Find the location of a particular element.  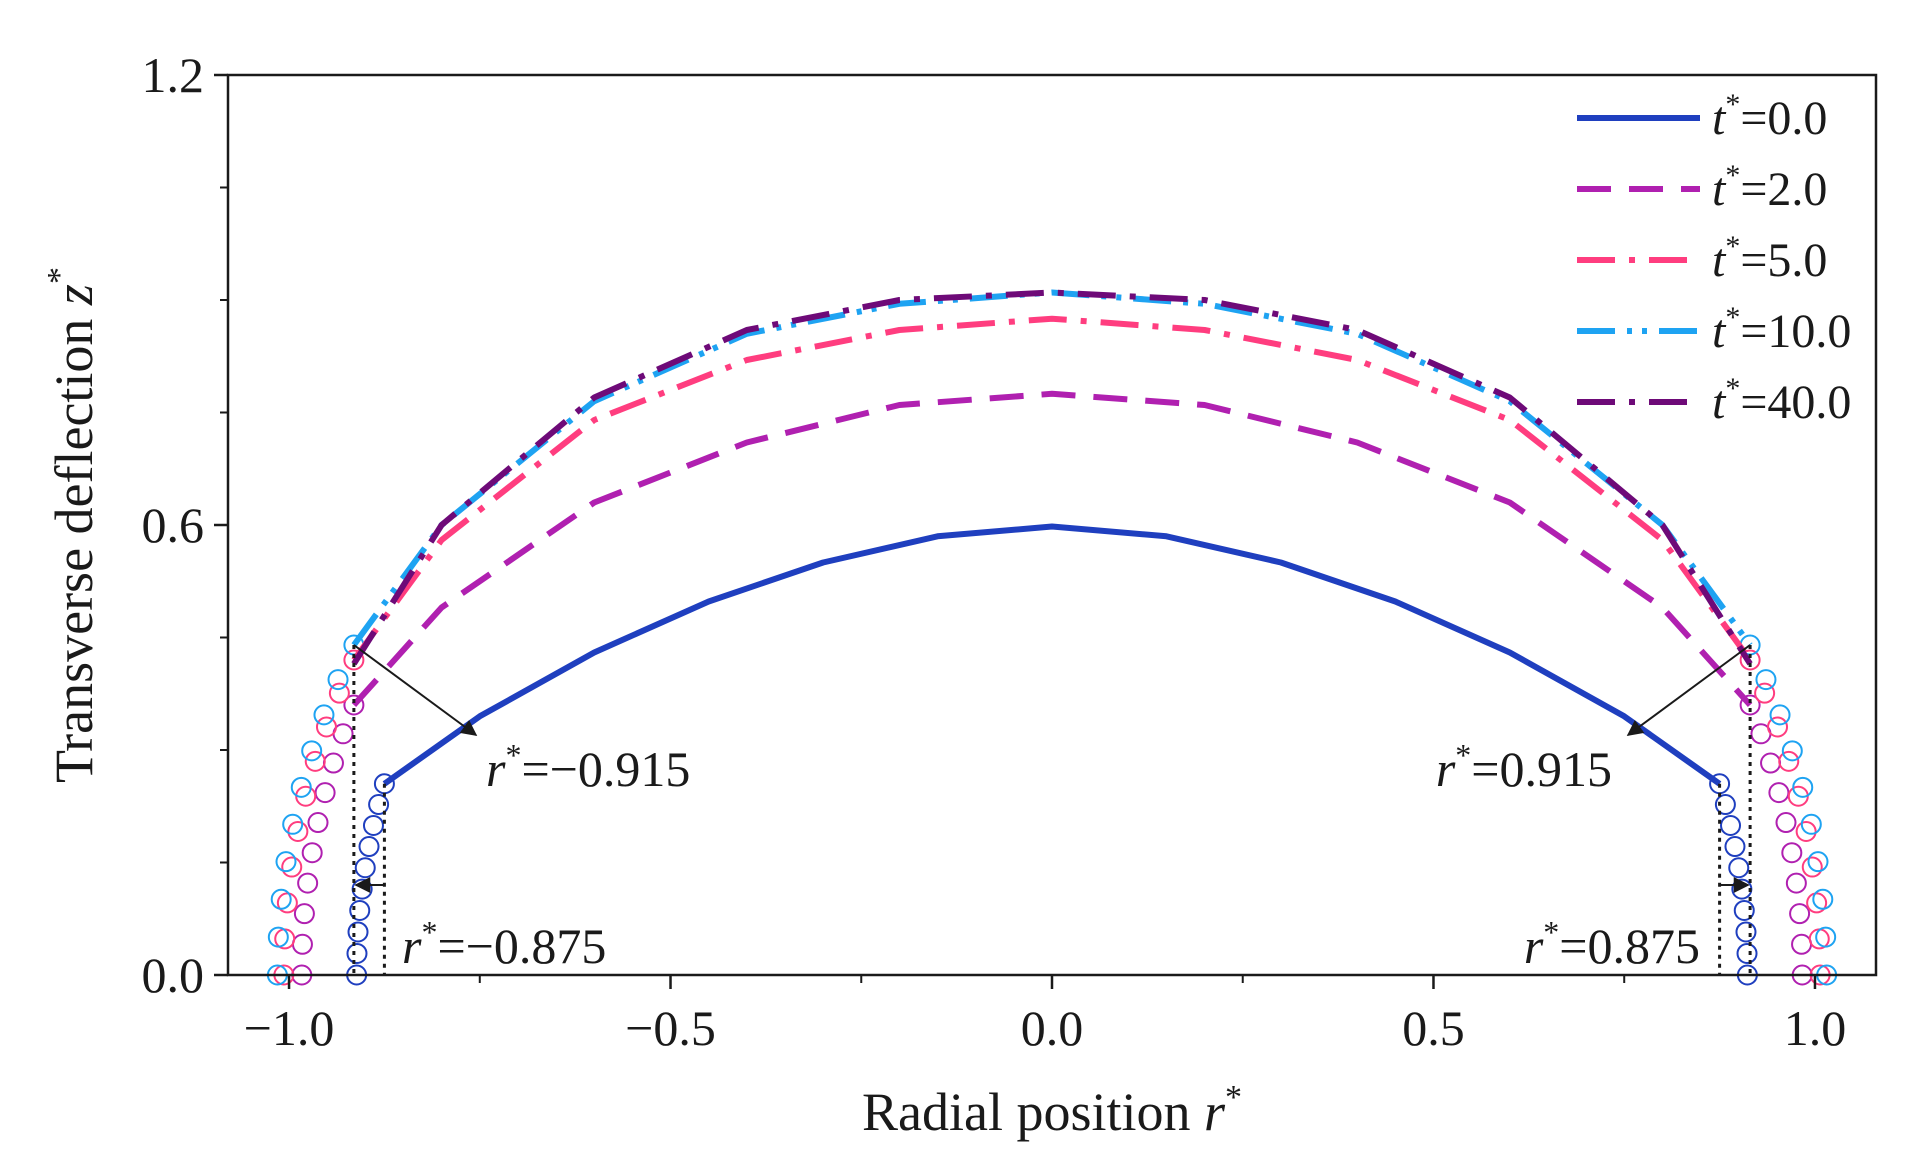

y-tick-label: 0.6 is located at coordinates (173, 525).